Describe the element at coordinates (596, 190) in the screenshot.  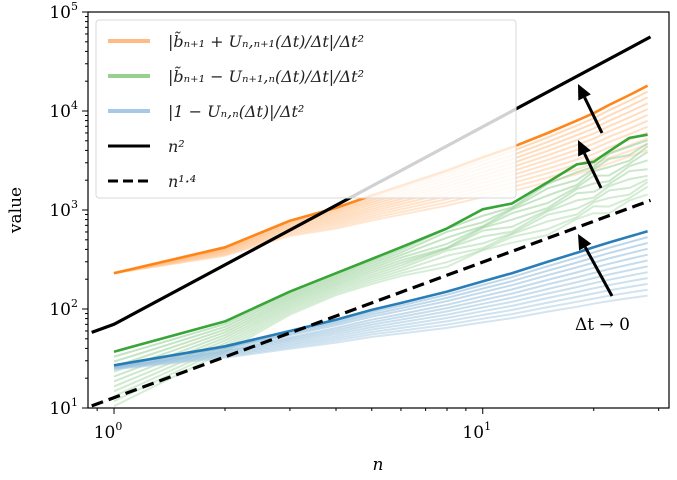
I see `annotation-arrows` at that location.